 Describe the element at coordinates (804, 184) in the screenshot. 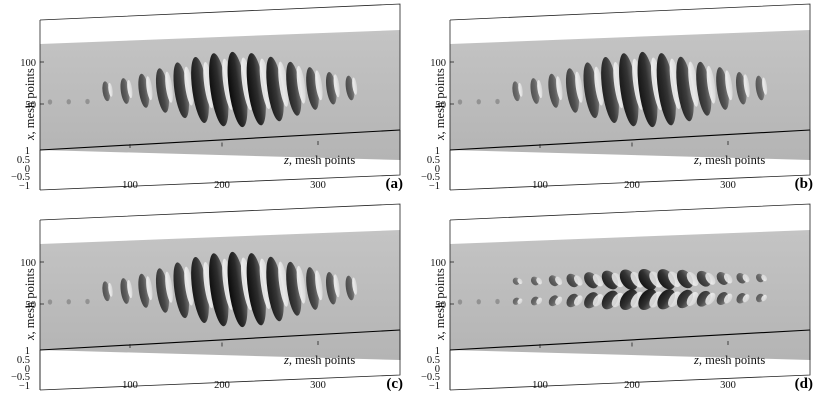

I see `panel-label: (b)` at that location.